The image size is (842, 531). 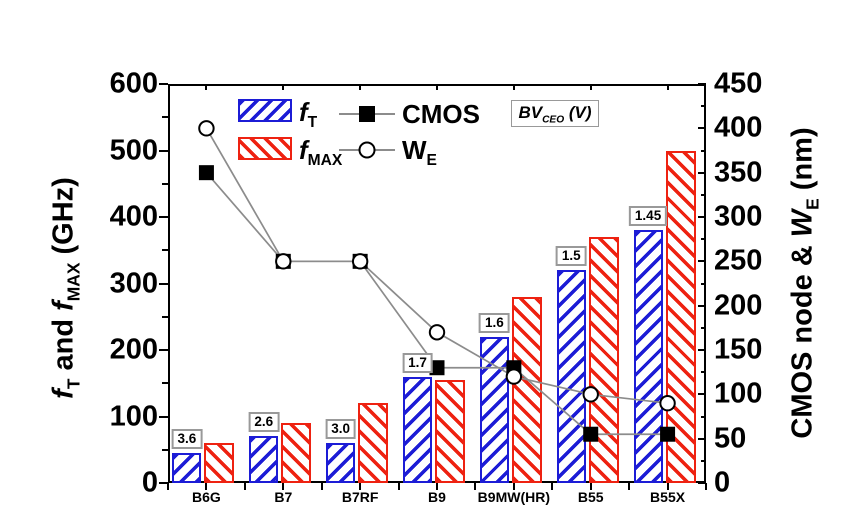 What do you see at coordinates (802, 163) in the screenshot?
I see `right-axis-title-unit: (nm)` at bounding box center [802, 163].